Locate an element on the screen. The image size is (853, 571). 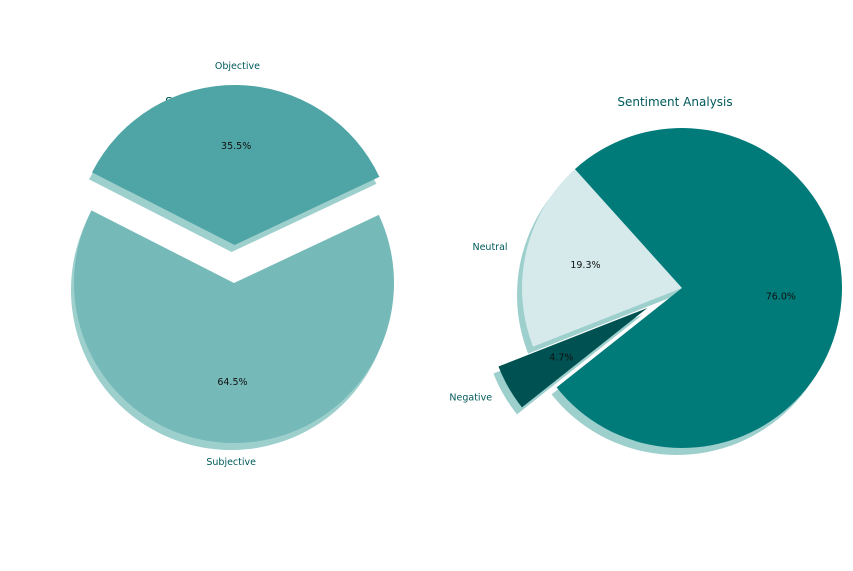
pie-slice-neutral is located at coordinates (601, 258).